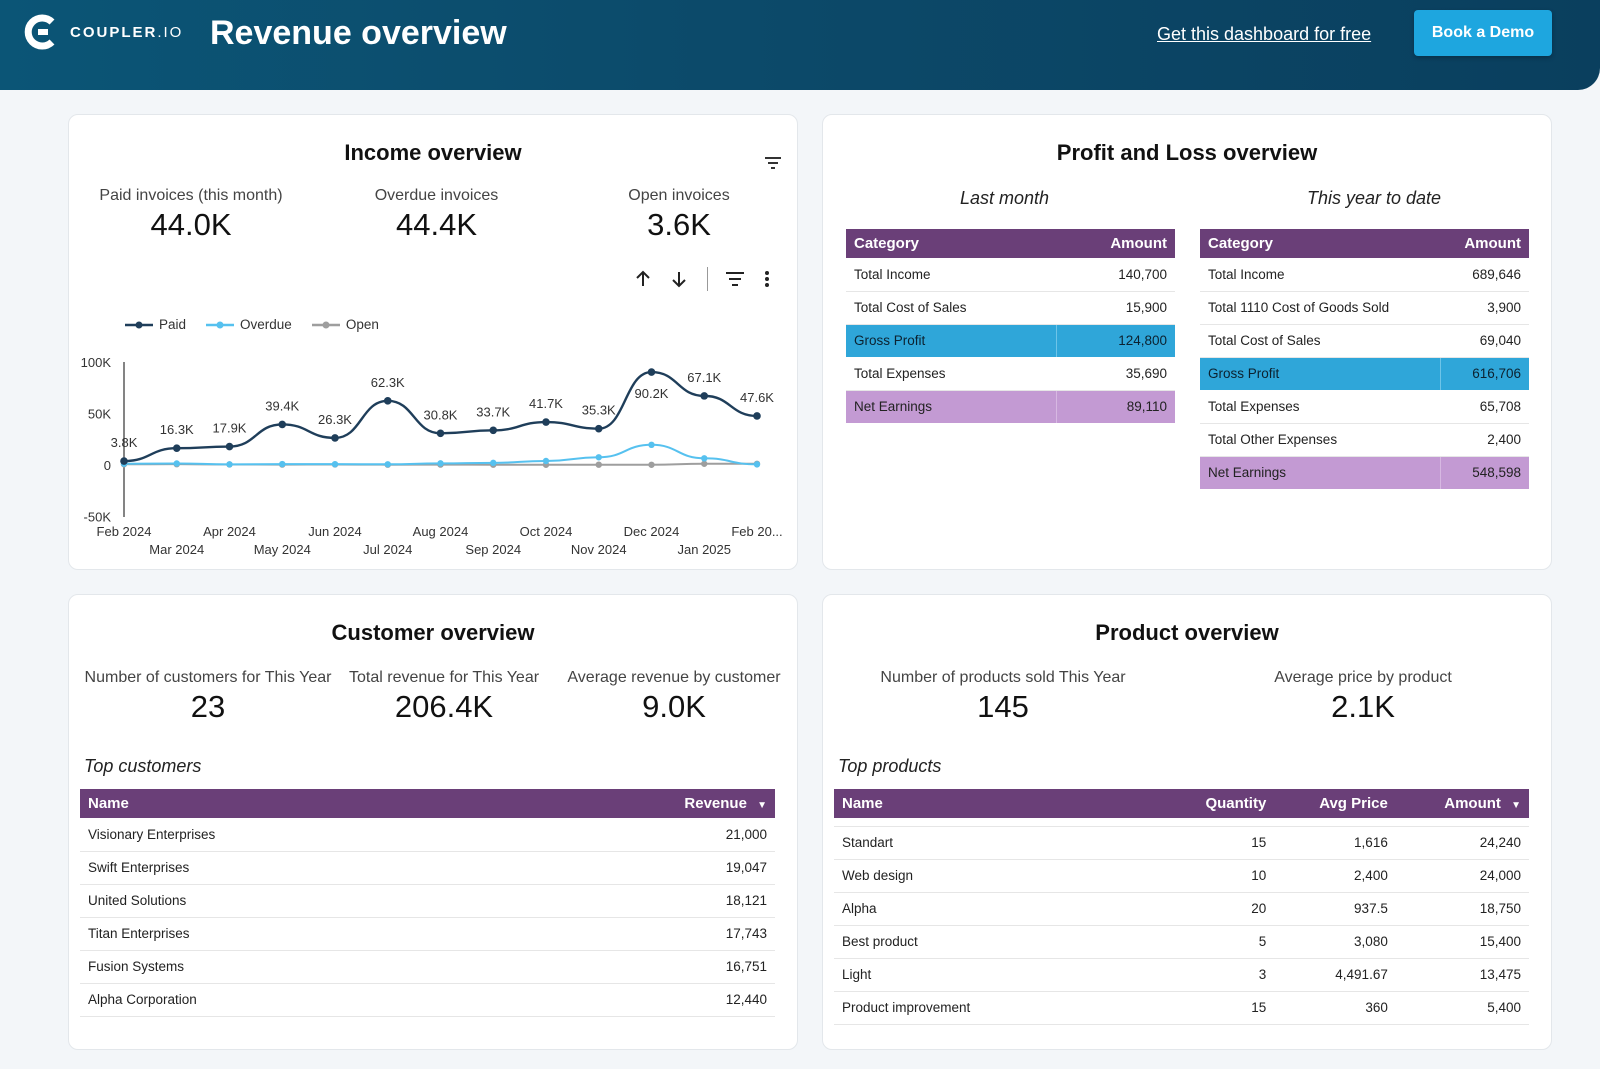 The height and width of the screenshot is (1069, 1600). Describe the element at coordinates (643, 279) in the screenshot. I see `arrow-up-icon` at that location.